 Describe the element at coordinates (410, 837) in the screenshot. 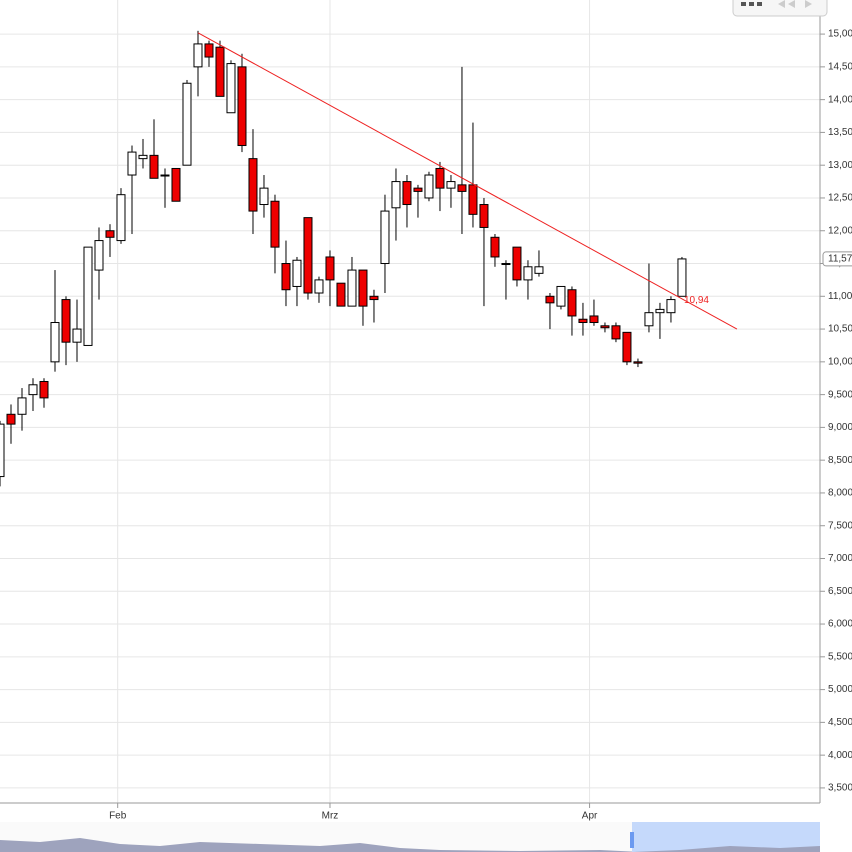

I see `navigator` at that location.